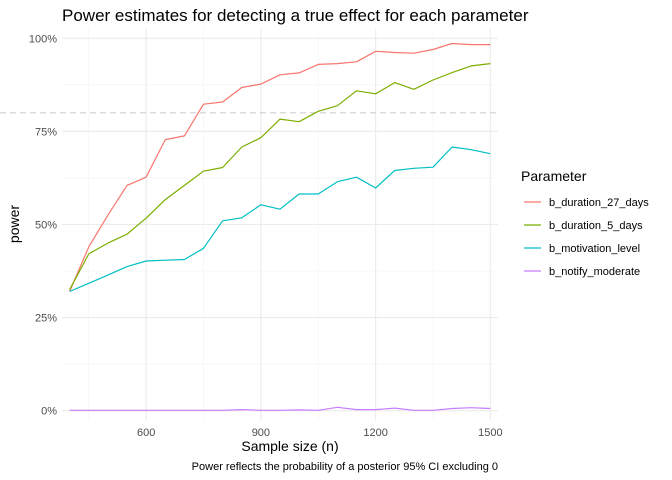 The width and height of the screenshot is (672, 480). I want to click on y-tick-label: 0%, so click(49, 412).